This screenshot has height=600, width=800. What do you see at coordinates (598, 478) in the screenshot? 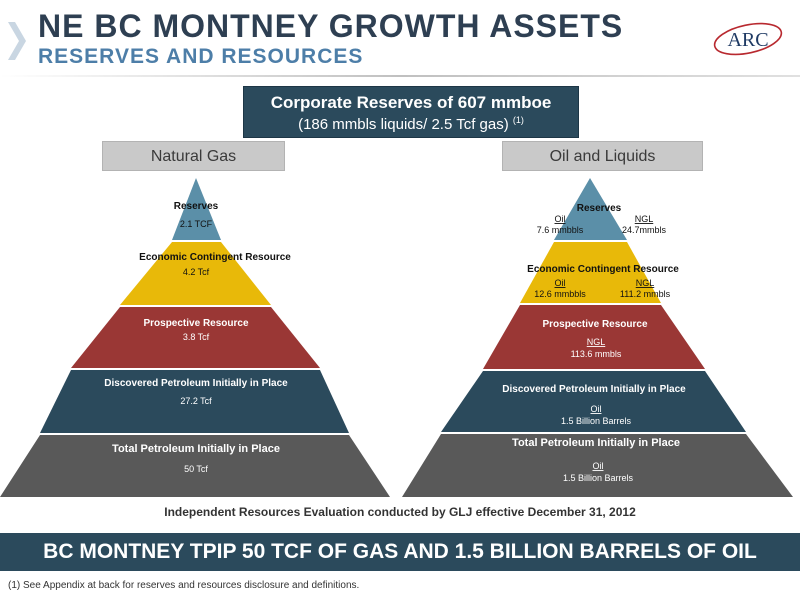
I see `oil-tpiip-oil-value: 1.5 Billion Barrels` at bounding box center [598, 478].